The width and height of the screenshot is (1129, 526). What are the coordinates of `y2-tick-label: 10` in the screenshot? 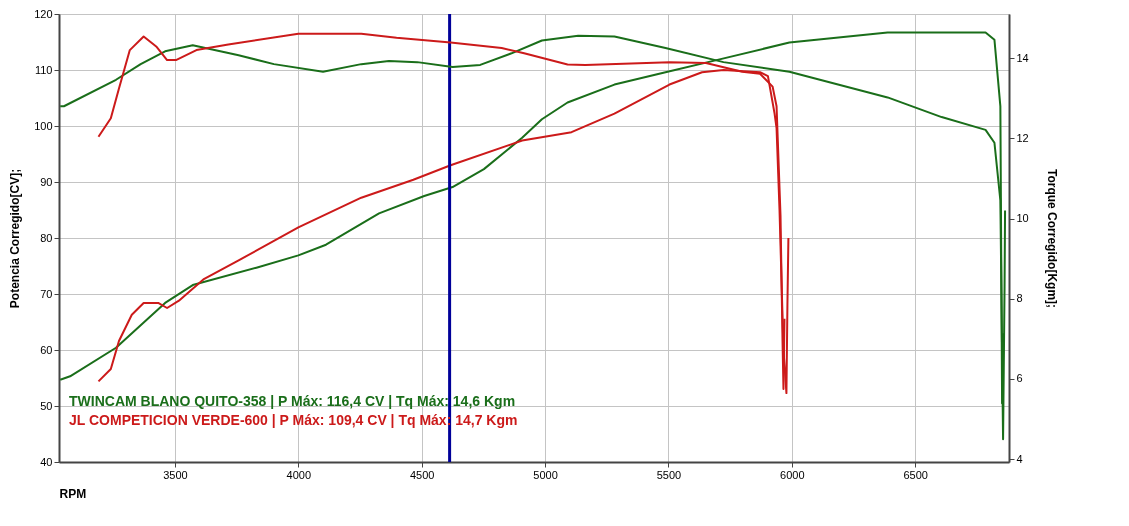 It's located at (1022, 218).